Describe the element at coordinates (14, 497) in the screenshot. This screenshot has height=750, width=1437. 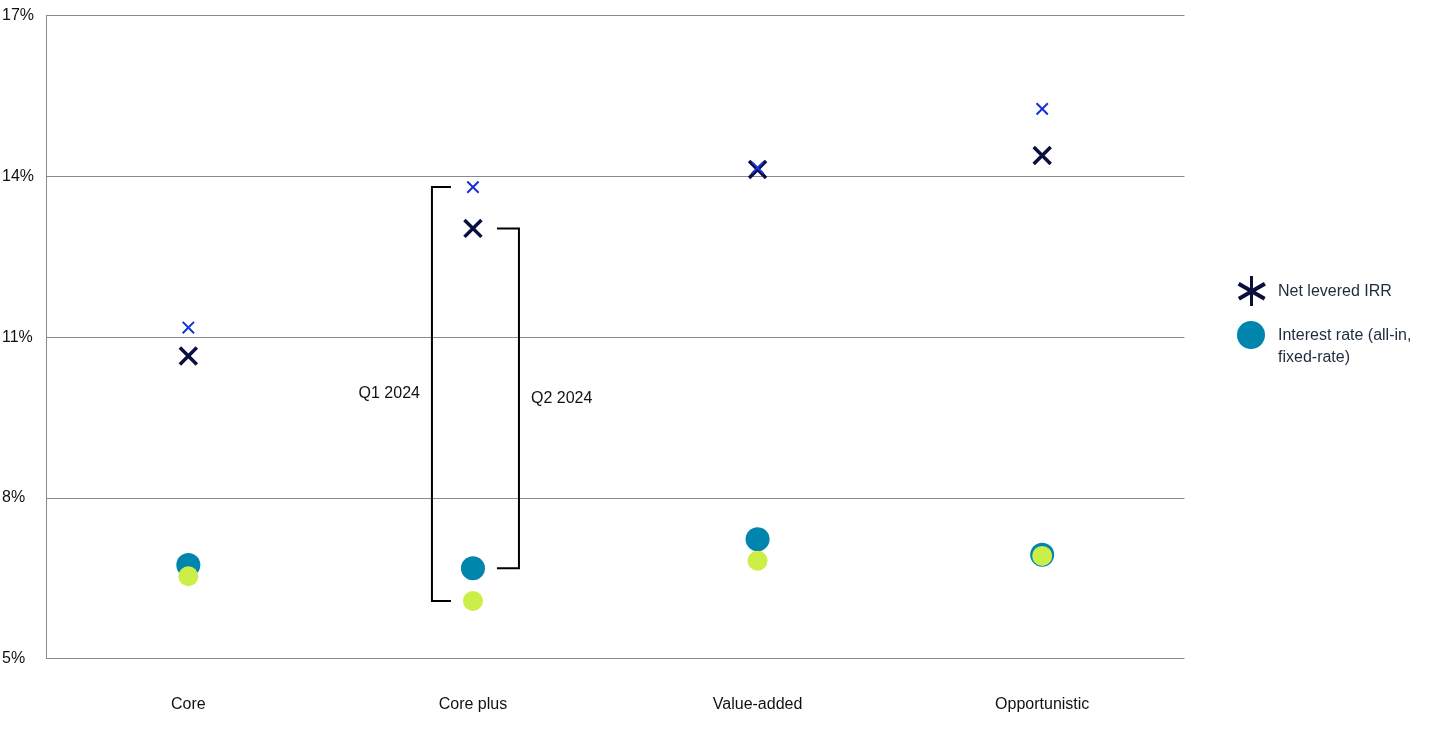
I see `y-tick-label: 8%` at that location.